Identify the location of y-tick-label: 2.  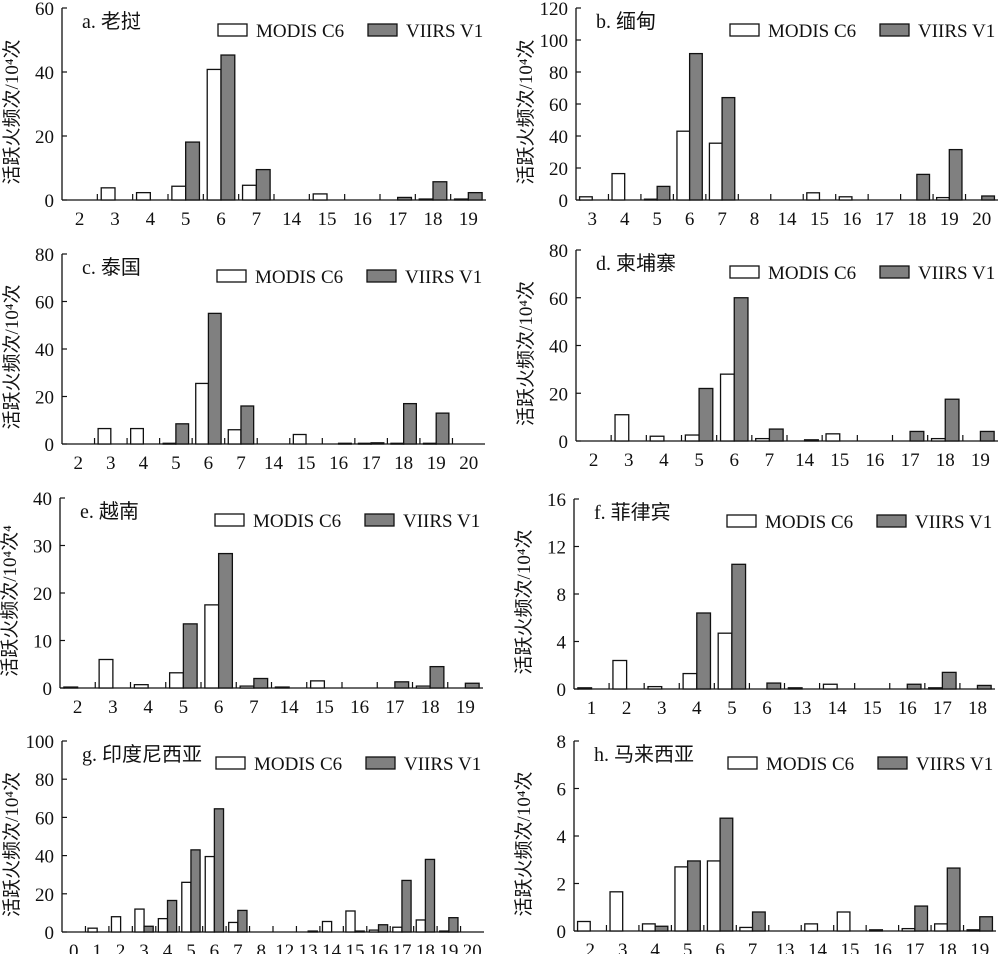
(562, 885).